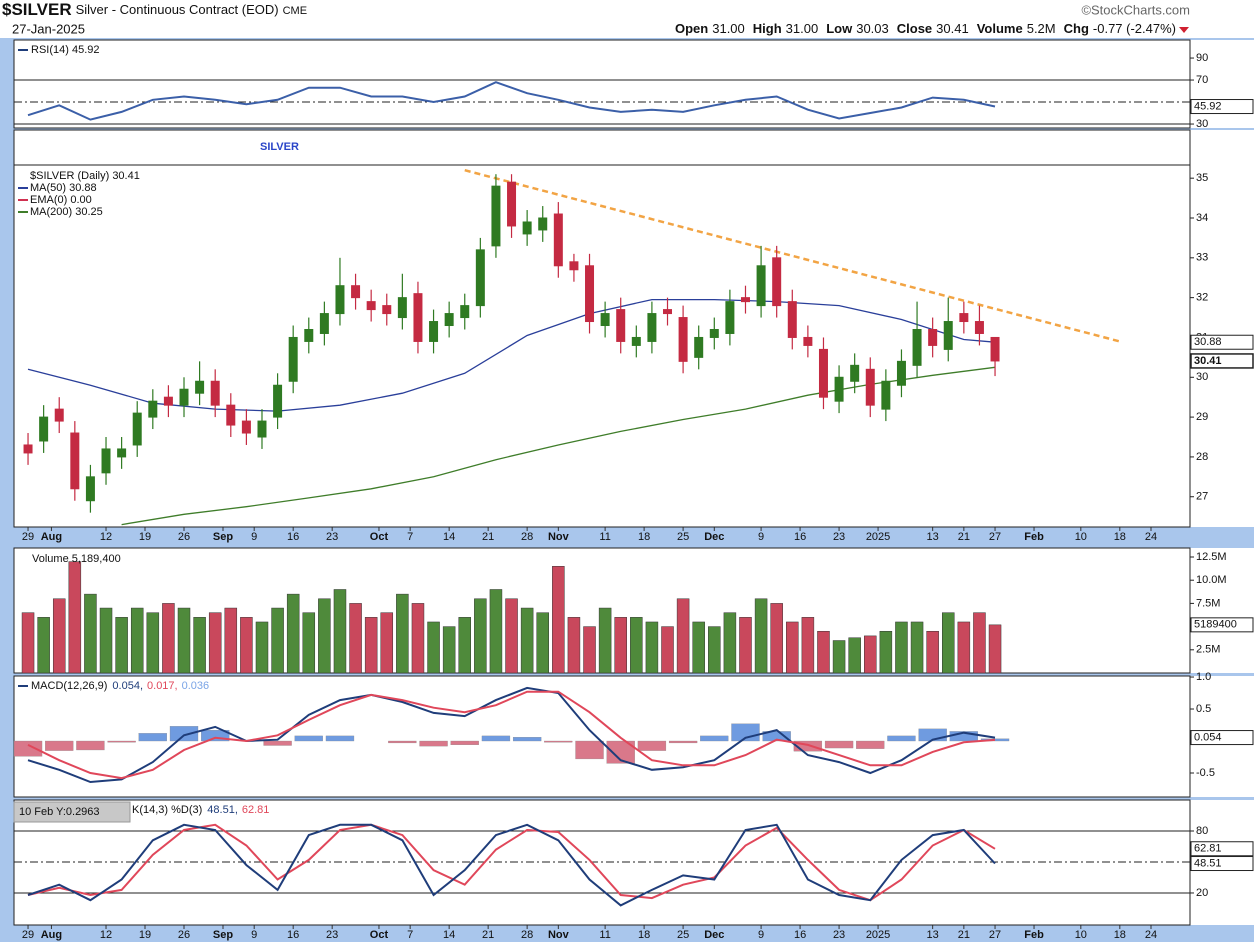 The width and height of the screenshot is (1254, 942). Describe the element at coordinates (761, 537) in the screenshot. I see `x-tick-label: 9` at that location.